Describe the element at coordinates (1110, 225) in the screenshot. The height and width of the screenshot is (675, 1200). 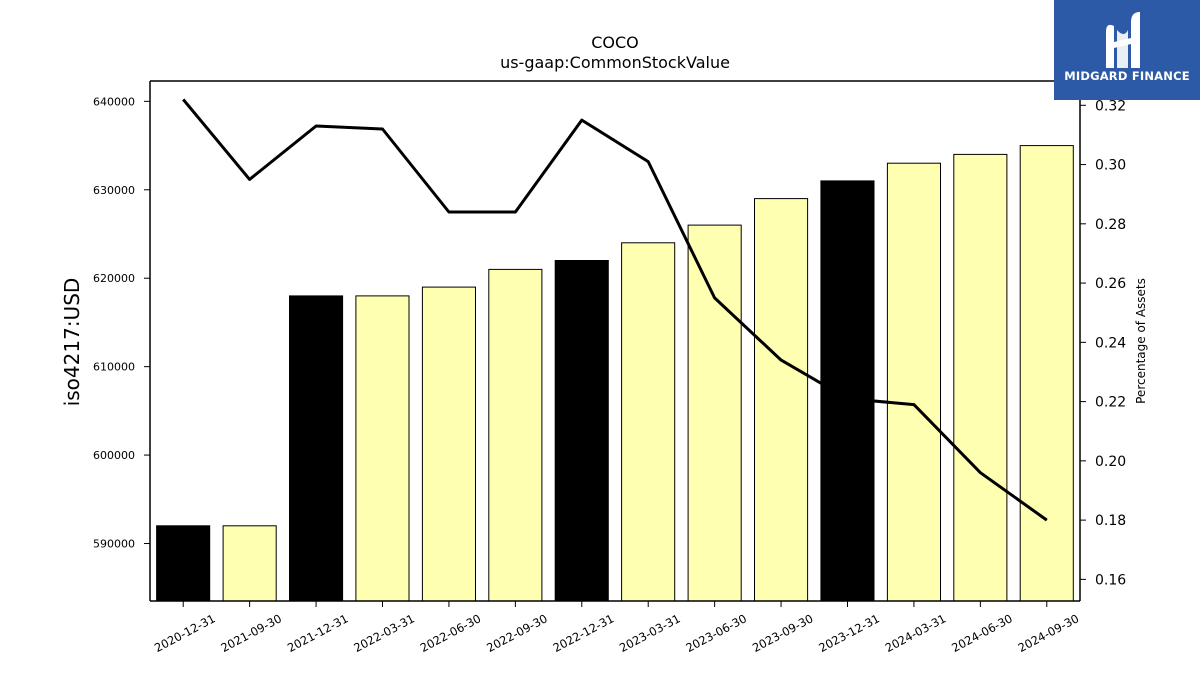
I see `y2-tick-label: 0.28` at that location.